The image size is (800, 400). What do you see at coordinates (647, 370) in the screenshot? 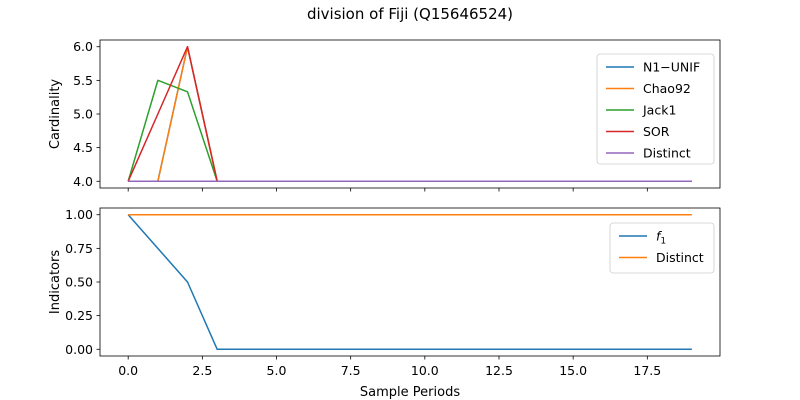
I see `x-tick-label: 17.5` at bounding box center [647, 370].